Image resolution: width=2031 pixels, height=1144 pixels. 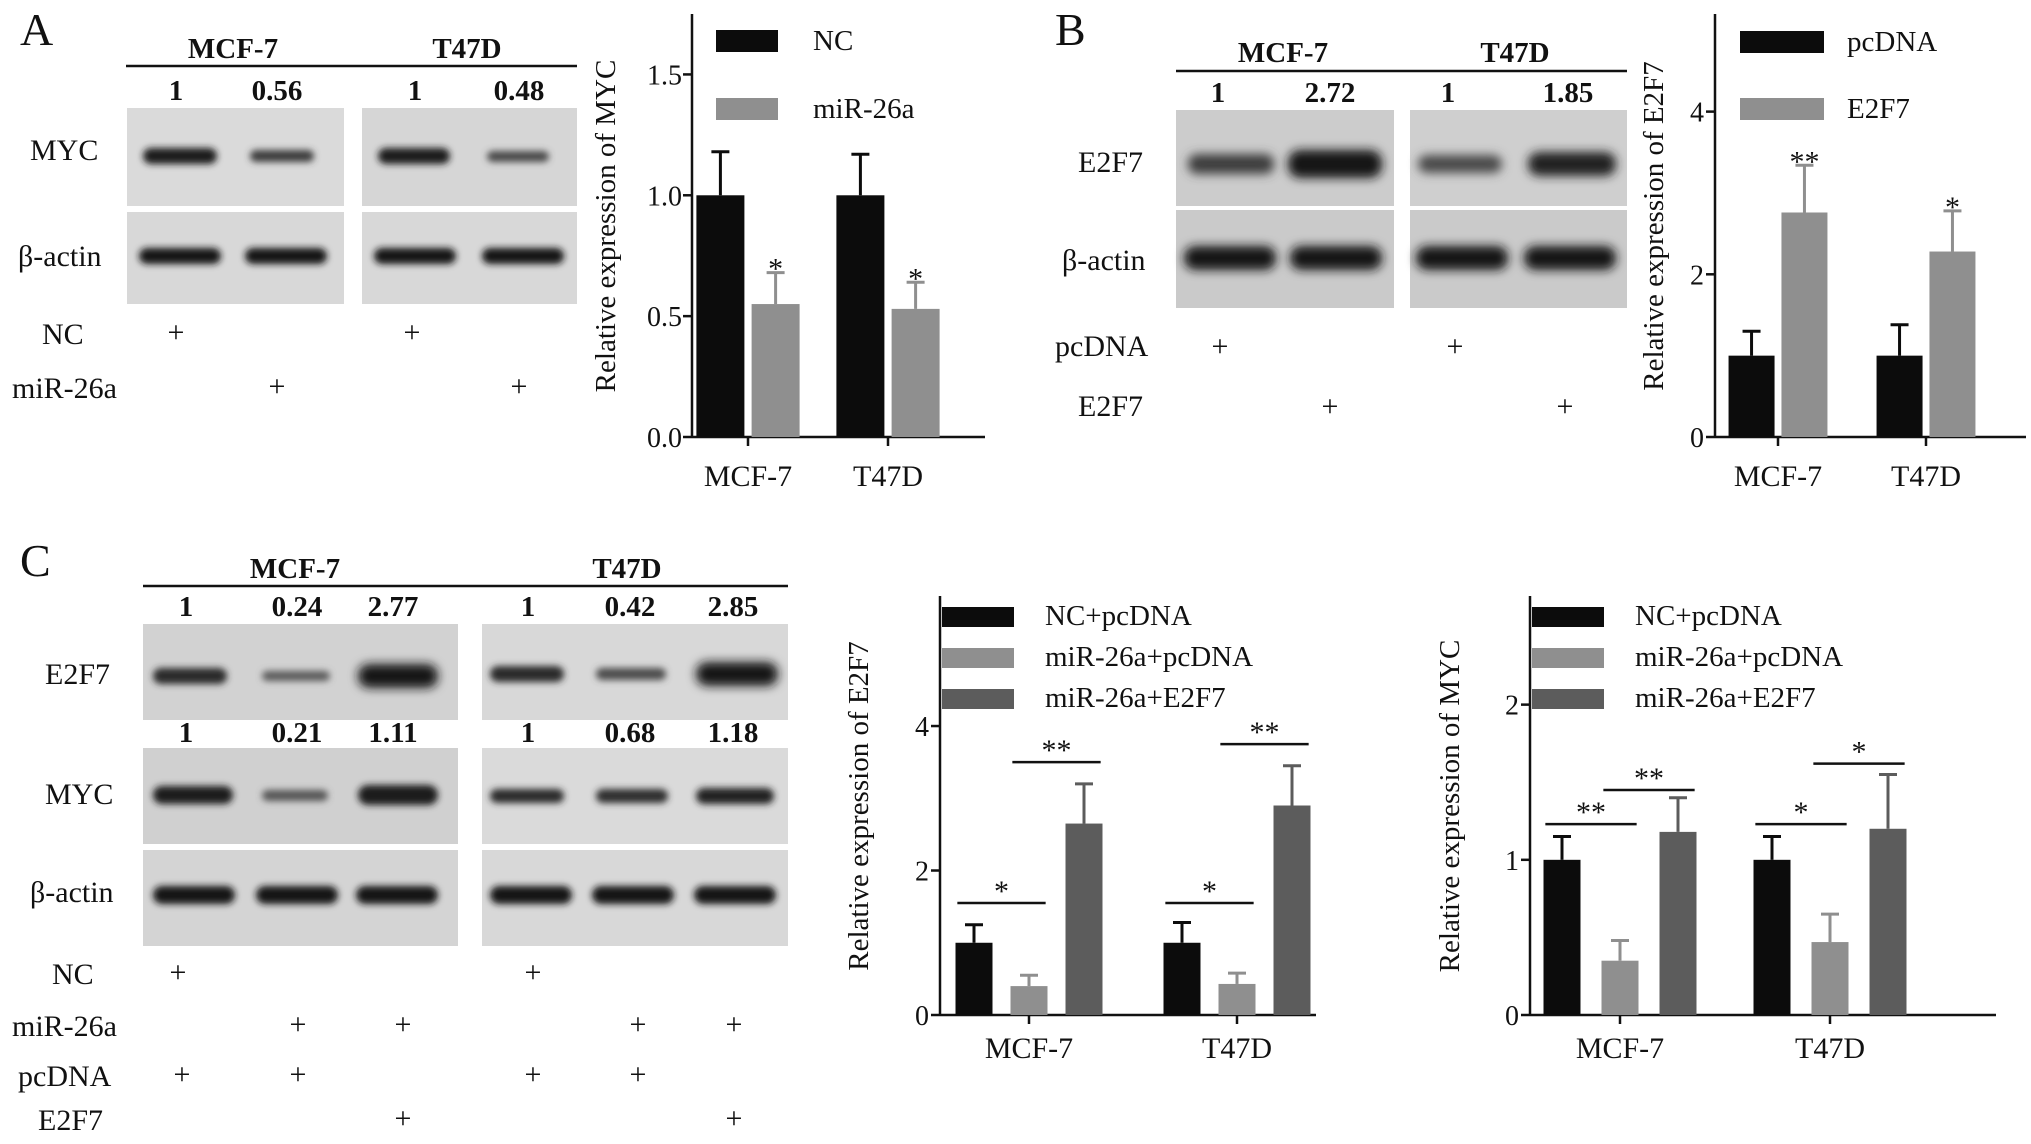 What do you see at coordinates (415, 91) in the screenshot?
I see `panel-a-ratio-3: 1` at bounding box center [415, 91].